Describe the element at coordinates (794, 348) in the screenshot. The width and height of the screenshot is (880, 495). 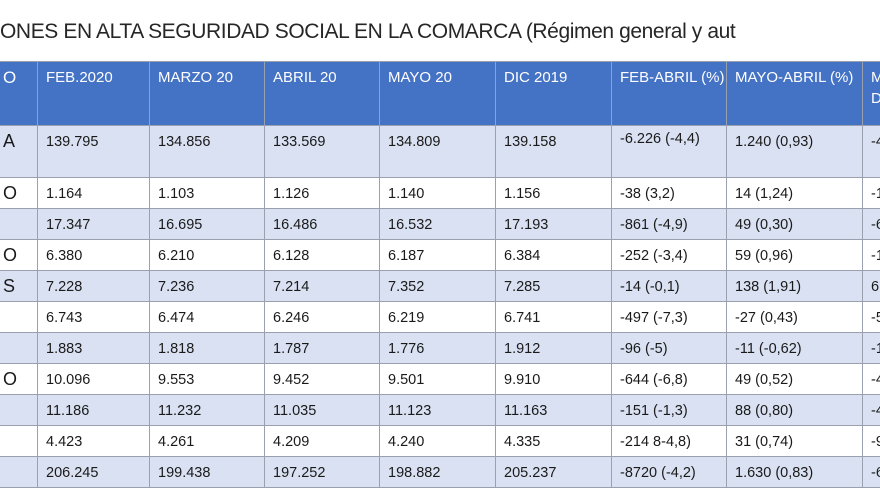
I see `table-cell: -11 (-0,62)` at that location.